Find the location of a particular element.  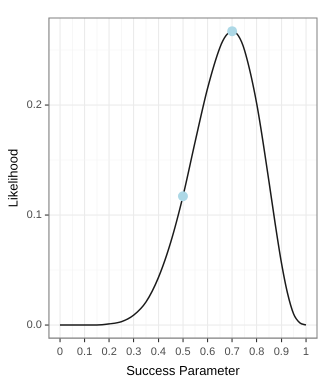

y-axis-title: Likelihood is located at coordinates (12, 178).